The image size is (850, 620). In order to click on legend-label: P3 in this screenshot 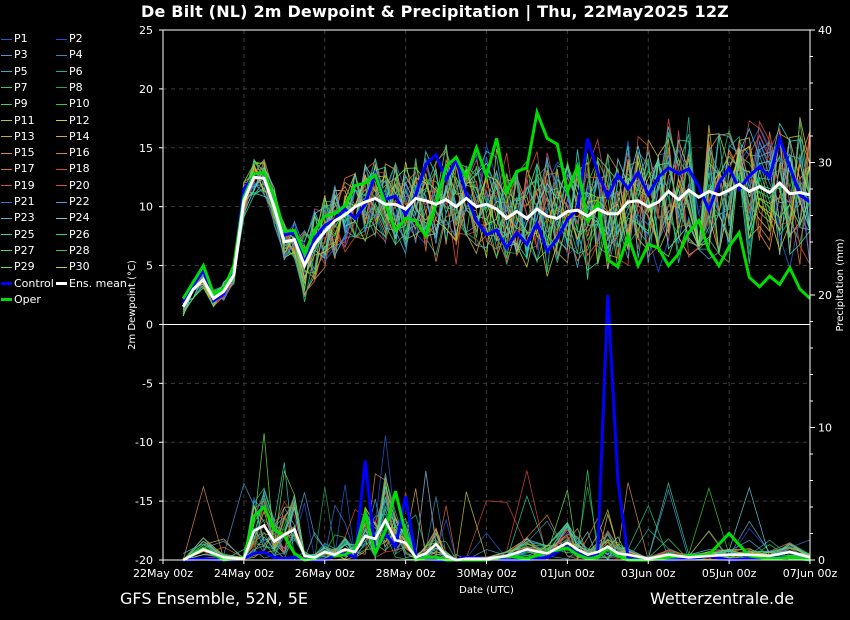, I will do `click(21, 55)`.